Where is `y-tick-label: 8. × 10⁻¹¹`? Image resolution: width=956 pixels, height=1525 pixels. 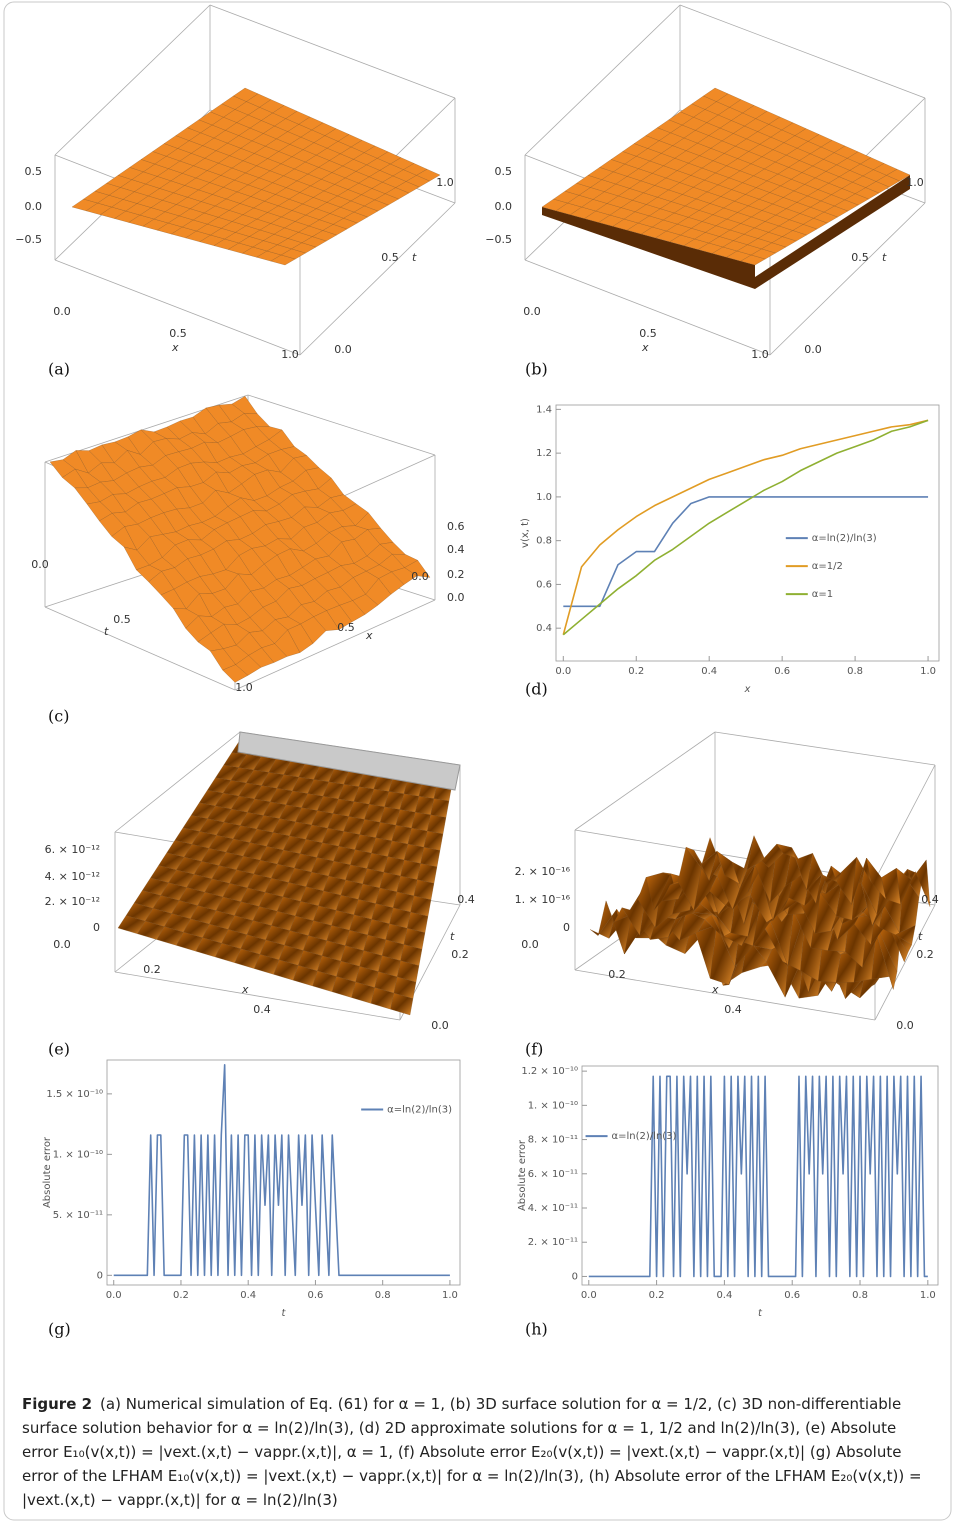 y-tick-label: 8. × 10⁻¹¹ is located at coordinates (553, 1140).